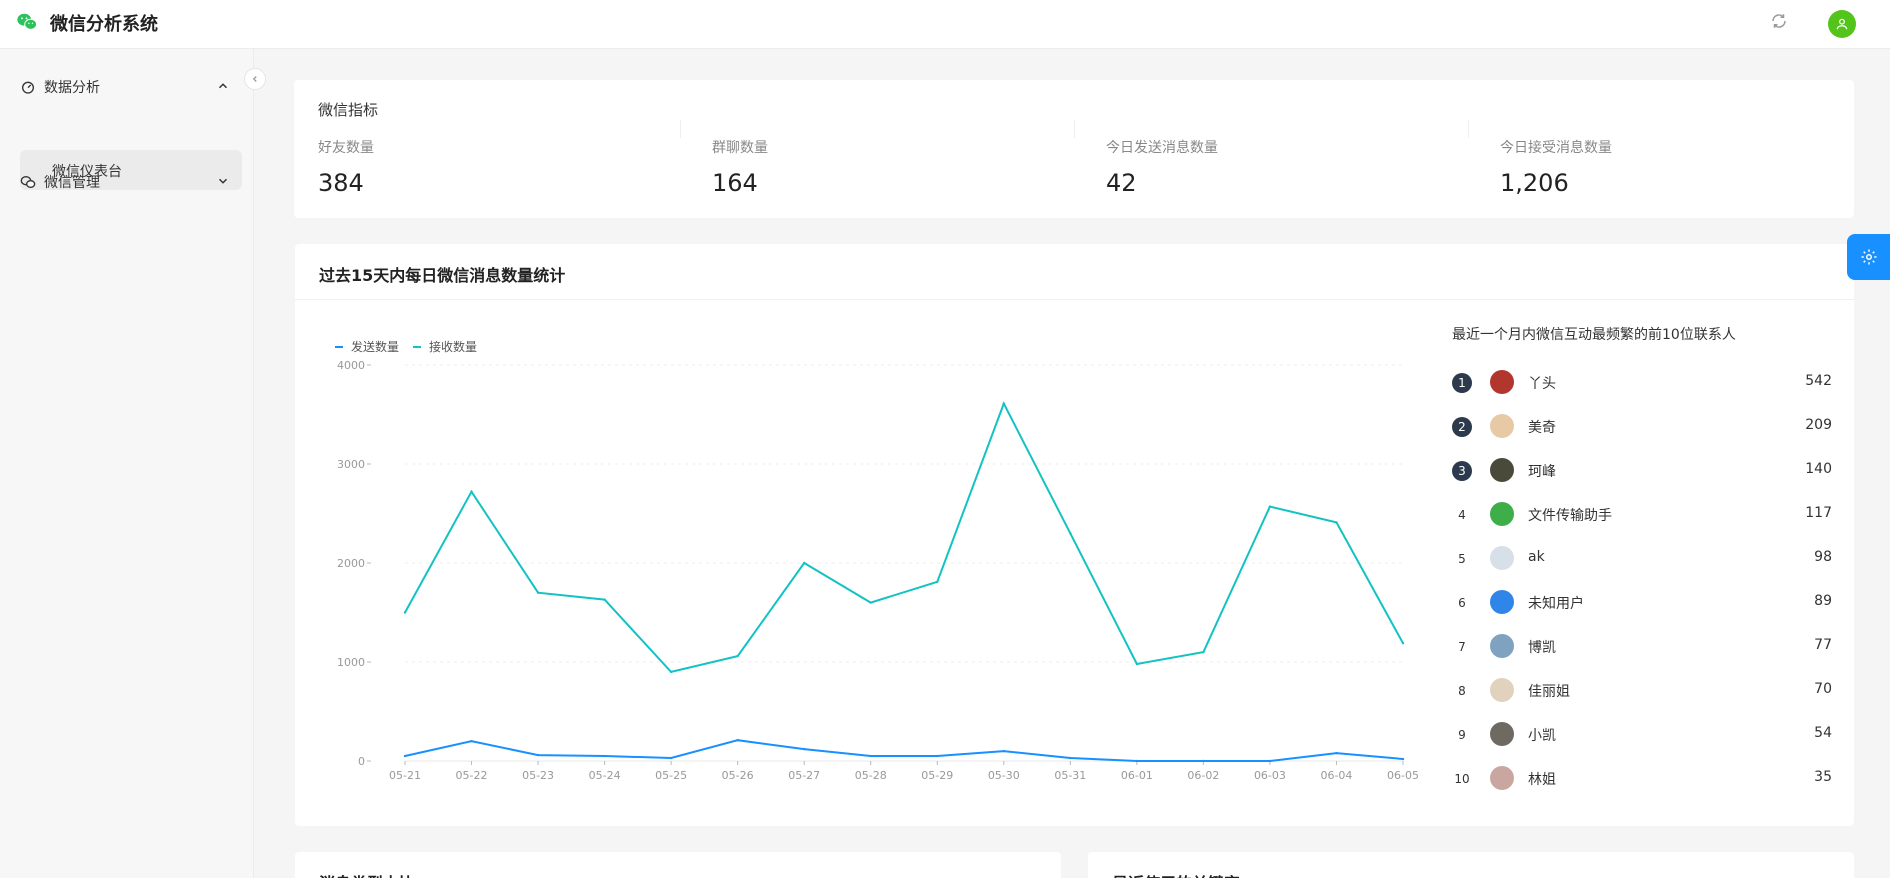  I want to click on rank-badge: 9, so click(1462, 735).